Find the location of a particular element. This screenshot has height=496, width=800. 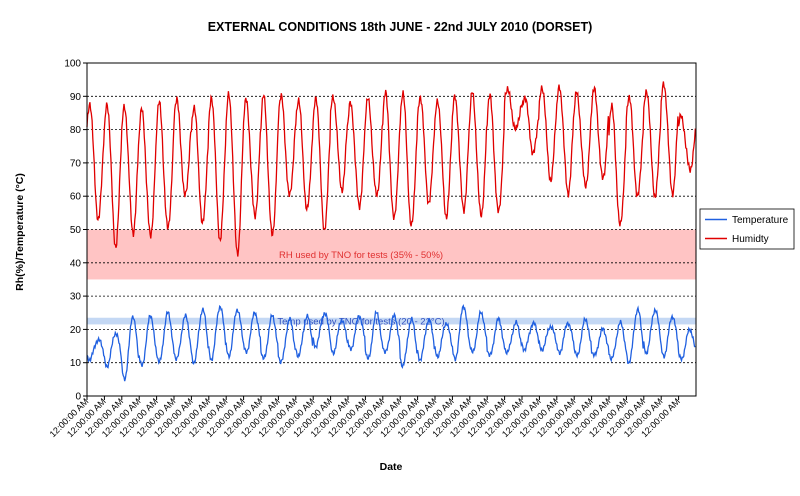

y-tick-label: 20 is located at coordinates (76, 330).